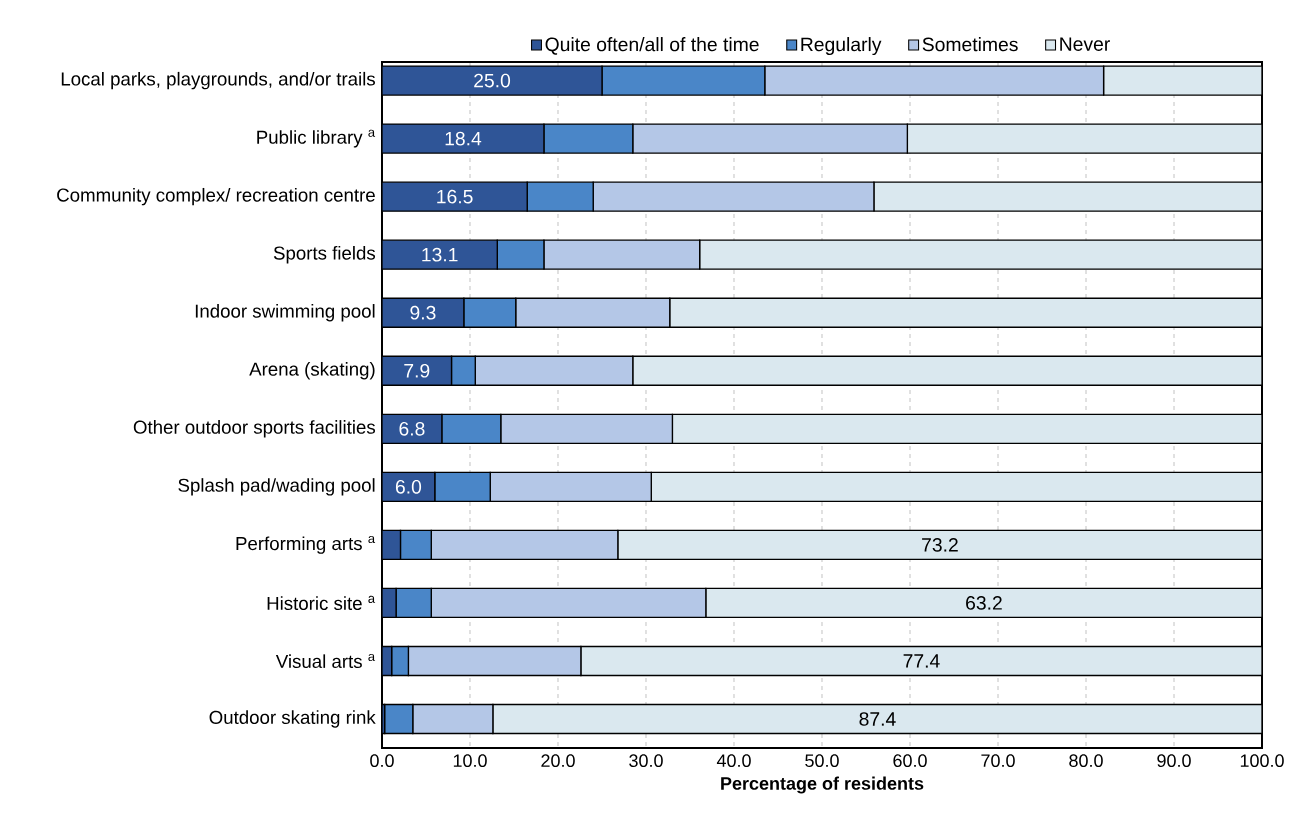 The height and width of the screenshot is (829, 1297). Describe the element at coordinates (652, 46) in the screenshot. I see `legend-label: Quite often/all of the time` at that location.